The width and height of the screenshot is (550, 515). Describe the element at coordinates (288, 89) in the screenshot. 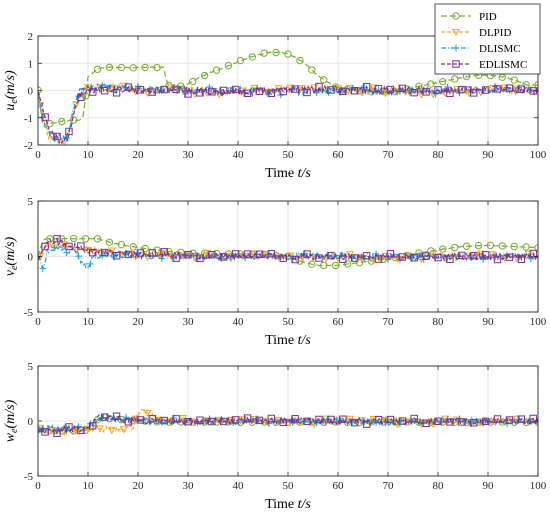

I see `series-line-pid` at that location.